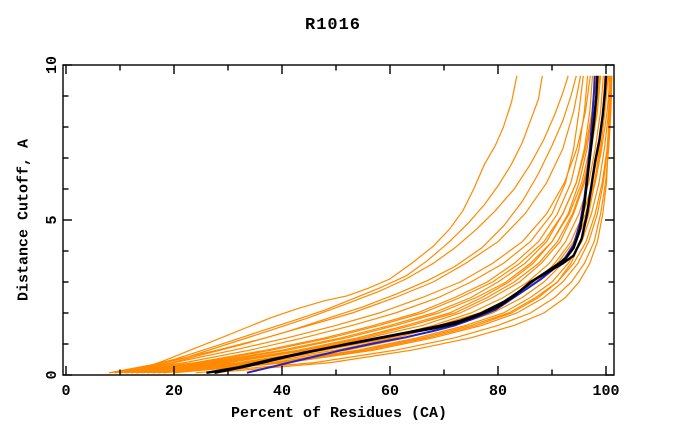  Describe the element at coordinates (174, 391) in the screenshot. I see `x-tick-label: 20` at that location.